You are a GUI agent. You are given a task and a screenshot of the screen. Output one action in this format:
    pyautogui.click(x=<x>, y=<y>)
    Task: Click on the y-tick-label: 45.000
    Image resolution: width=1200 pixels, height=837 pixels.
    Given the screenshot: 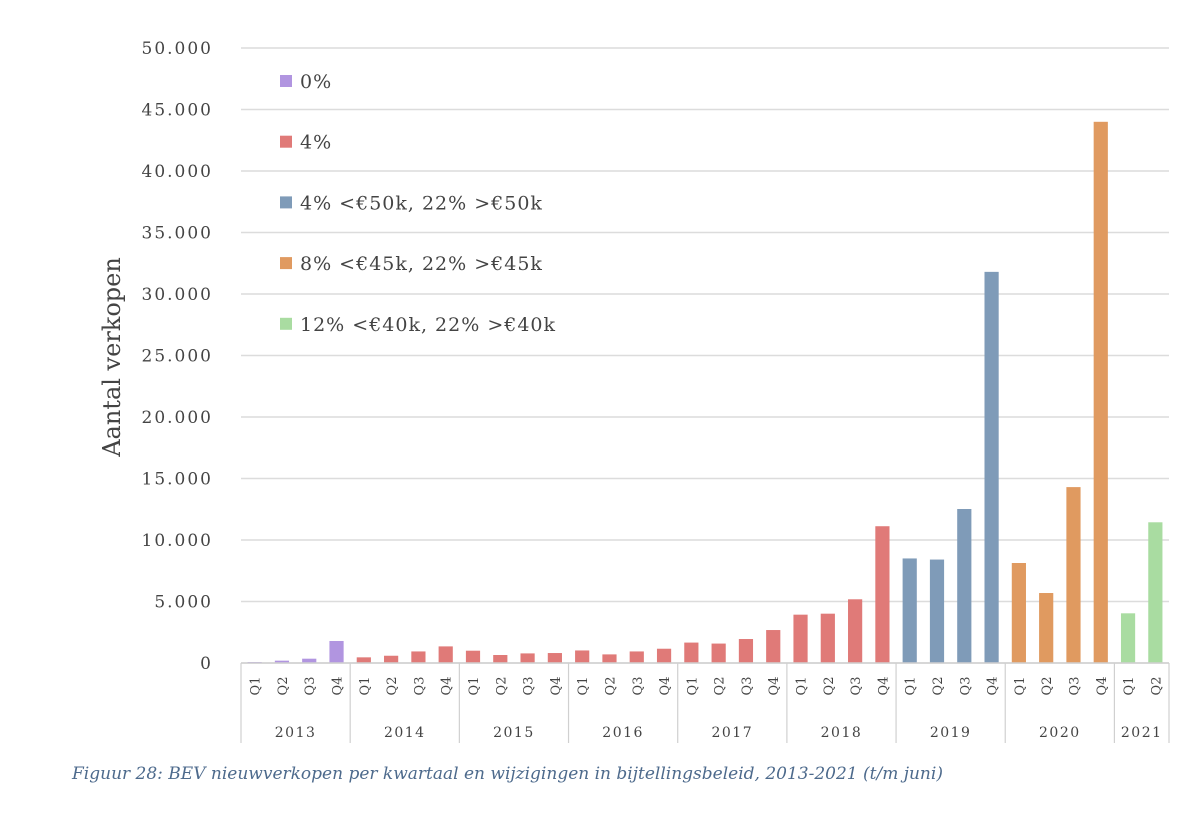 What is the action you would take?
    pyautogui.click(x=177, y=111)
    